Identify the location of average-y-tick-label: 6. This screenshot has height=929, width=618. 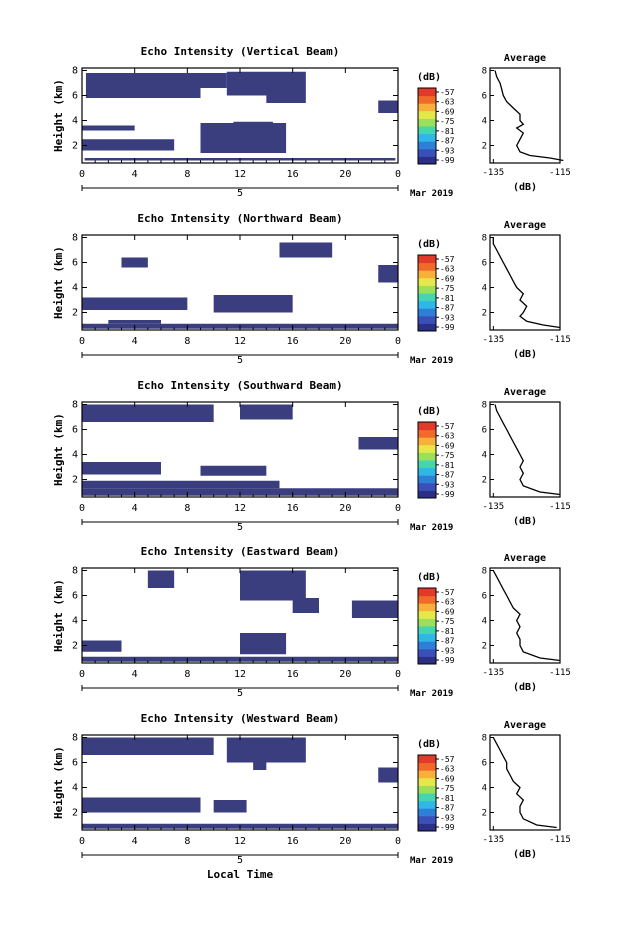
(484, 97).